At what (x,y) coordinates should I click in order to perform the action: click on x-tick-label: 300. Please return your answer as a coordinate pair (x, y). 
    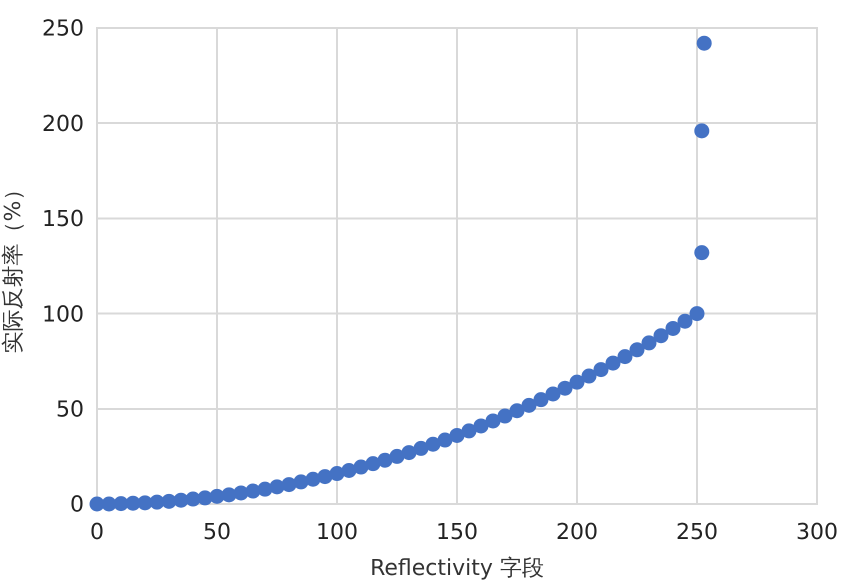
    Looking at the image, I should click on (817, 532).